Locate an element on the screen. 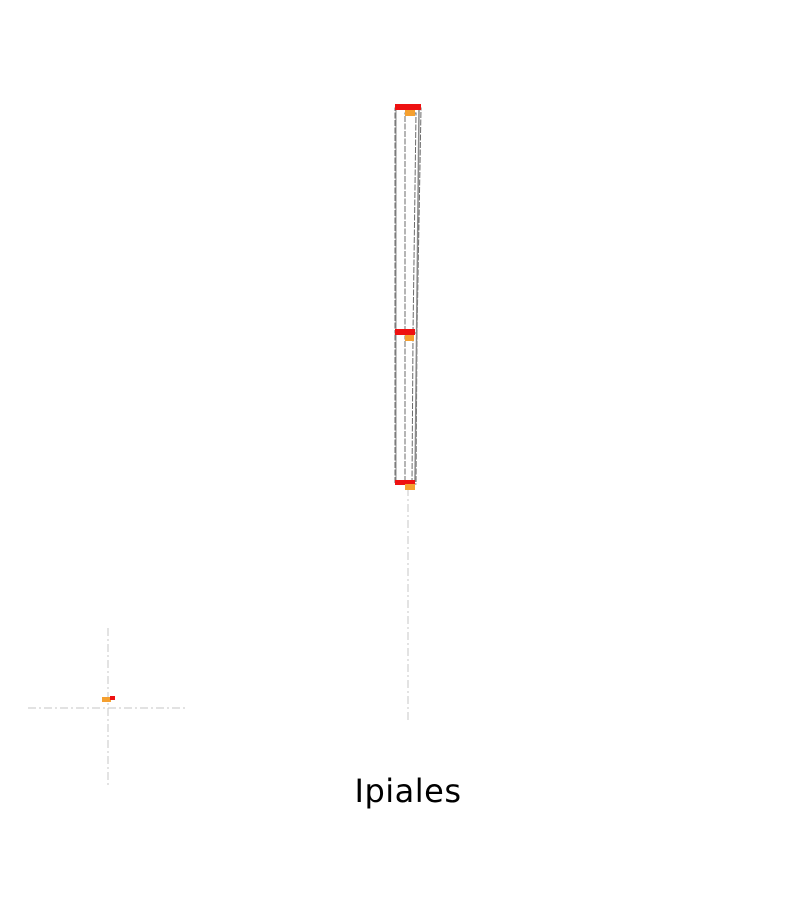  node-marker-middle-orange is located at coordinates (409, 338).